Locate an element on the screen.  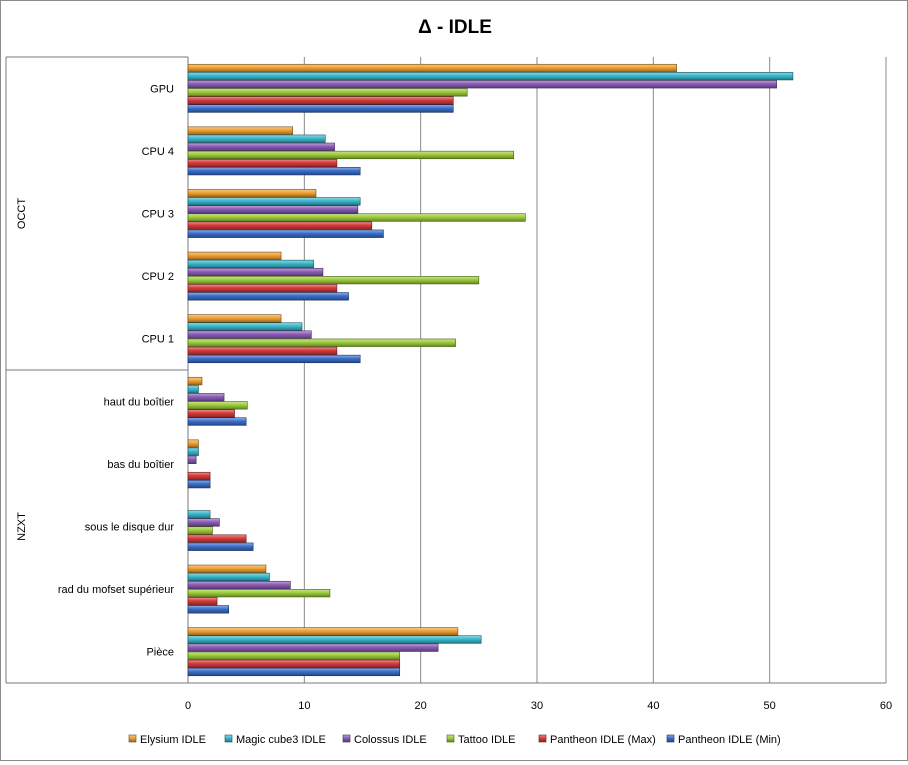
category-label: CPU 4 is located at coordinates (158, 152).